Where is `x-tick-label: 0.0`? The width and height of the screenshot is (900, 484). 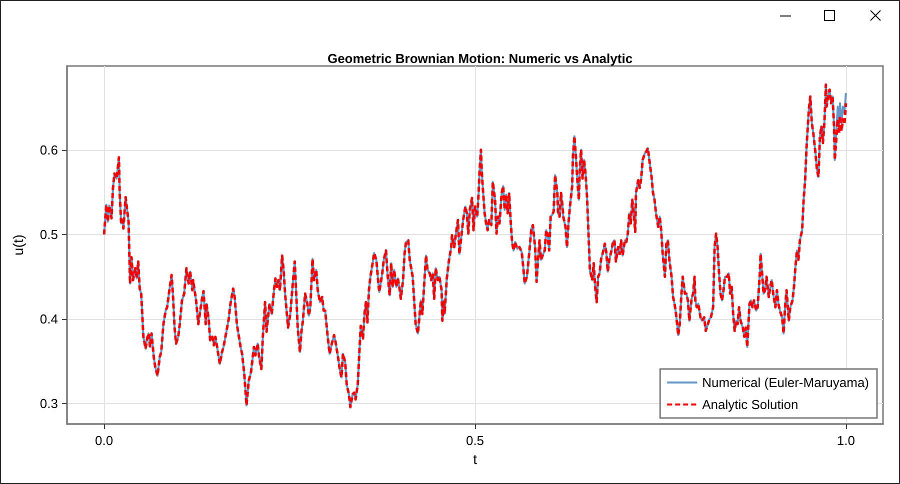
x-tick-label: 0.0 is located at coordinates (104, 440).